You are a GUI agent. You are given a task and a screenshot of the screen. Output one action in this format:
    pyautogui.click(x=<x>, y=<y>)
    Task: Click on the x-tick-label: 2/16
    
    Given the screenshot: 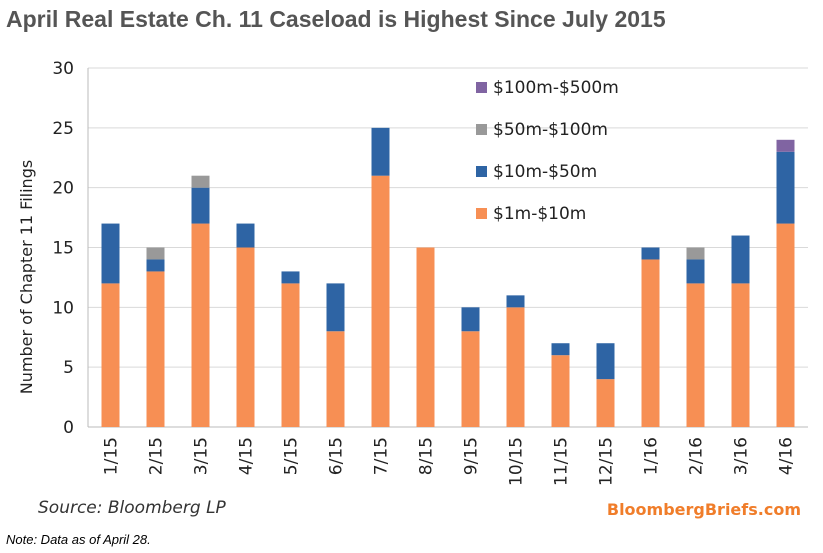 What is the action you would take?
    pyautogui.click(x=697, y=456)
    